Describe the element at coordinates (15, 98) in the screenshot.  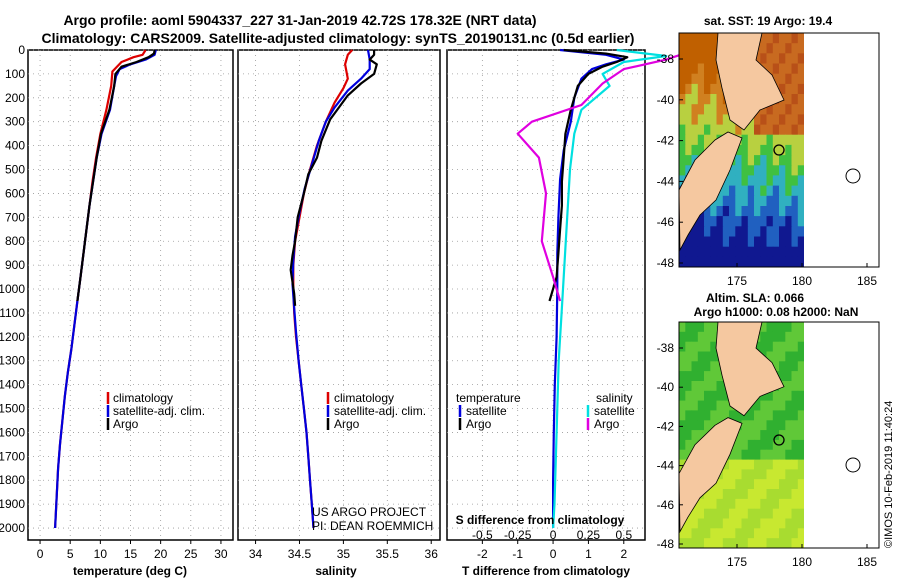
I see `depth-tick-label: 200` at that location.